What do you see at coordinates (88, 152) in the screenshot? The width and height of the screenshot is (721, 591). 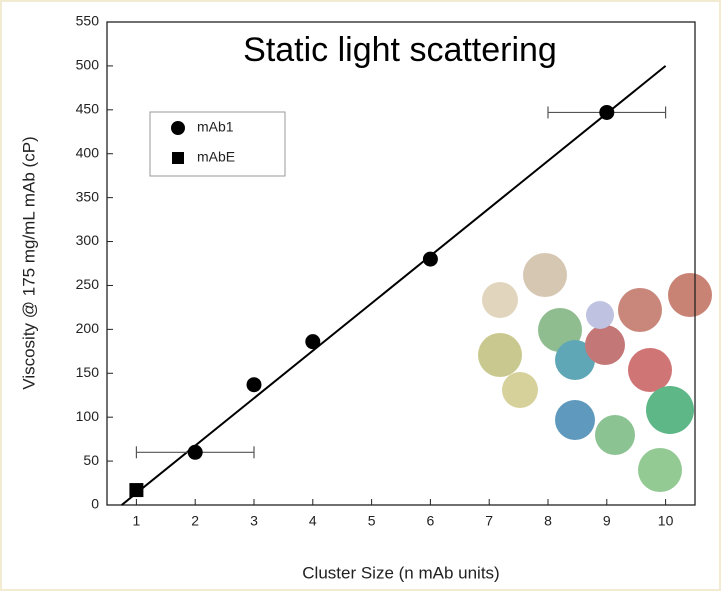 I see `y-tick-label: 400` at bounding box center [88, 152].